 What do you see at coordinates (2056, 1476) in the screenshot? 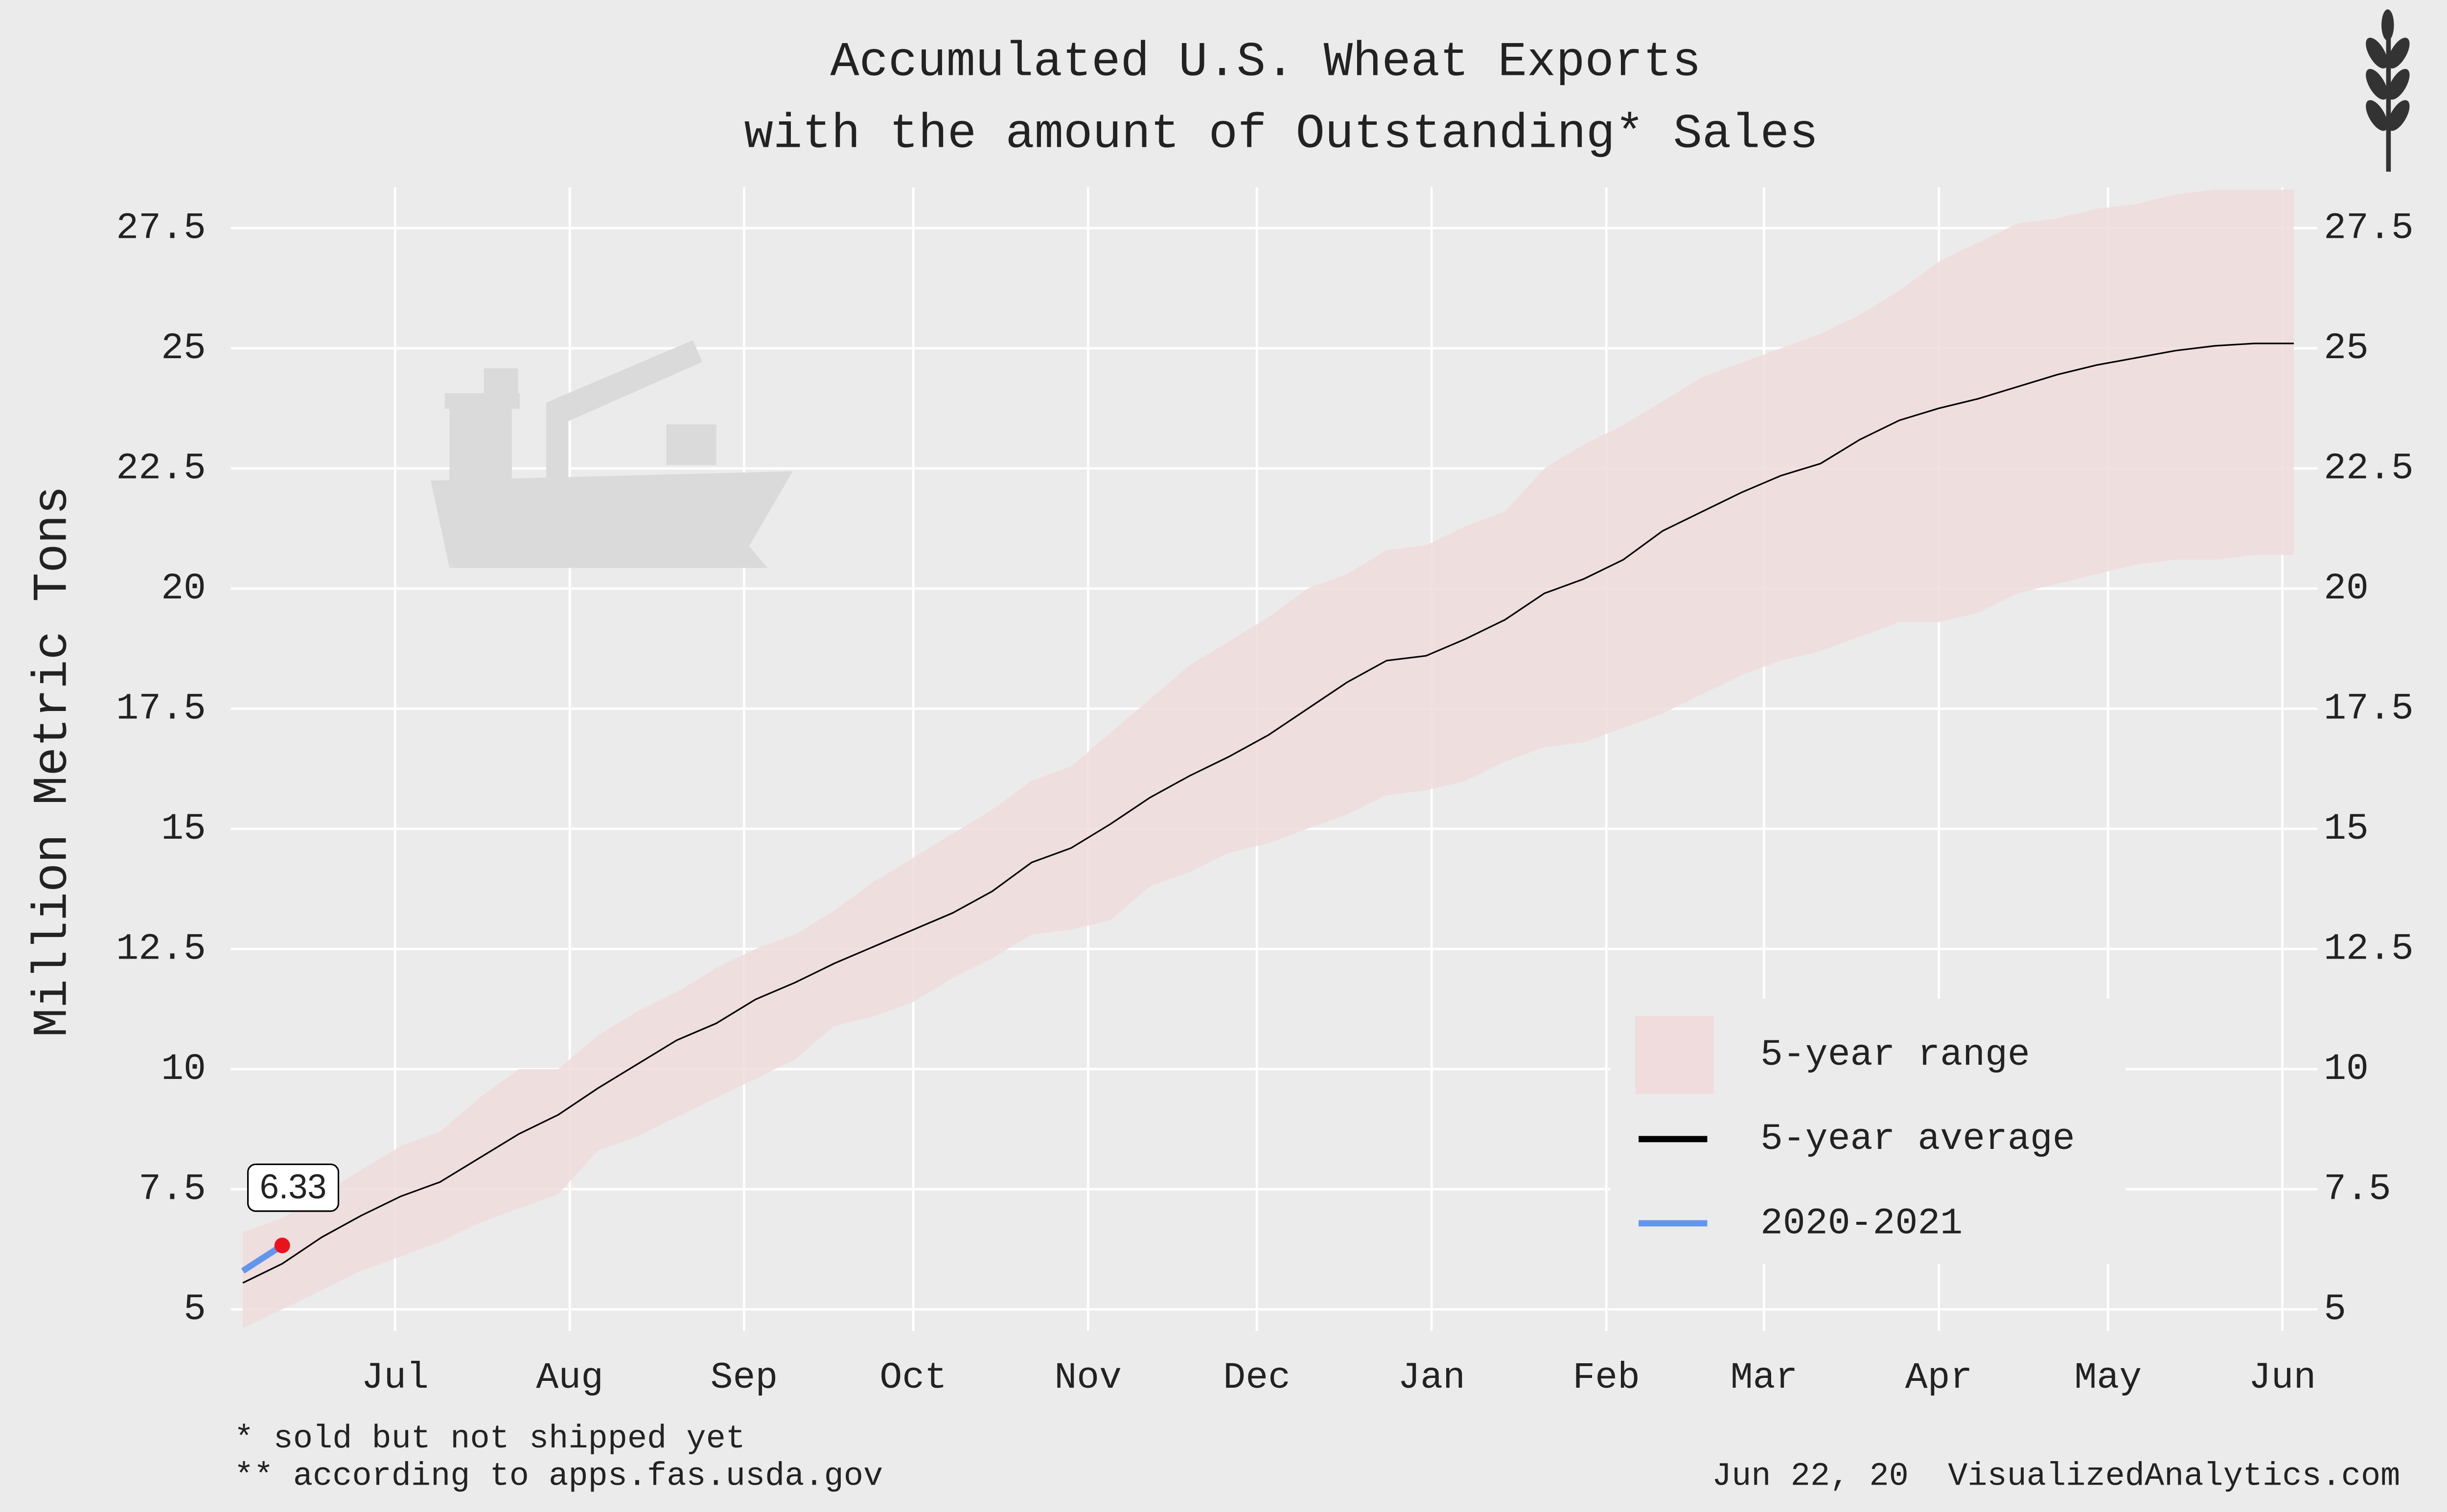
I see `source: Jun 22, 20 VisualizedAnalytics.com` at bounding box center [2056, 1476].